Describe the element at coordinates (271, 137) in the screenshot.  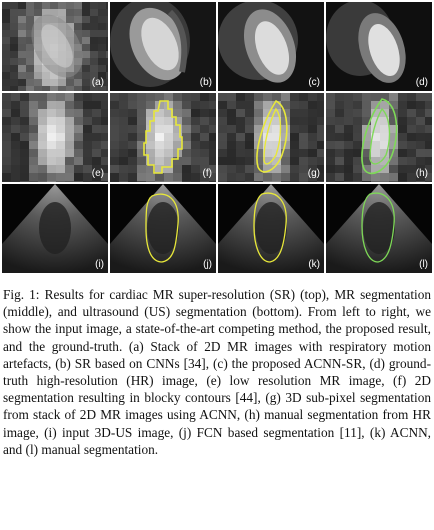
I see `panel-g: (g)` at that location.